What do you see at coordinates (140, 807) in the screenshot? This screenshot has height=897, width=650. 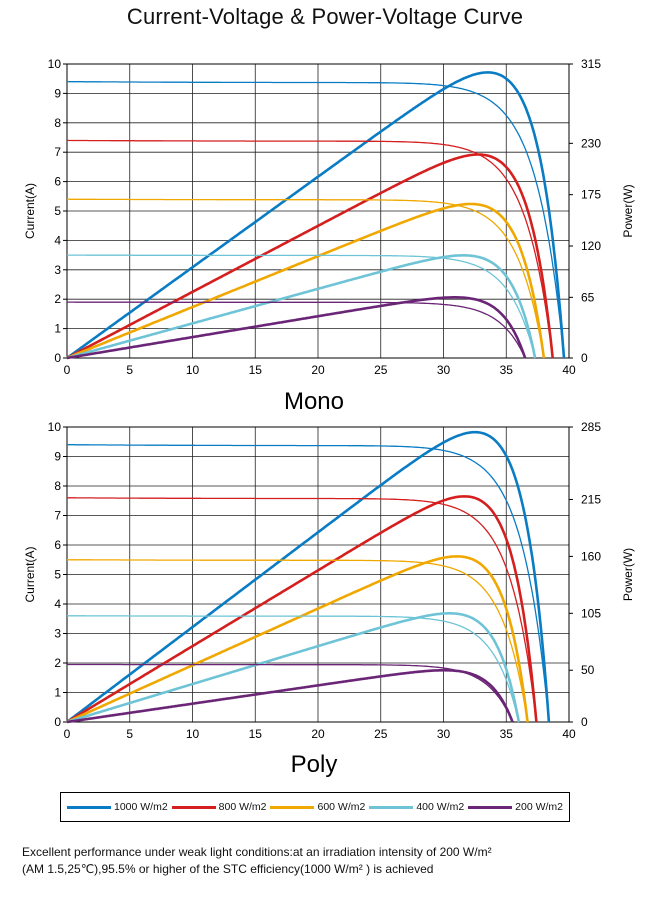 I see `legend-label: 1000 W/m2` at bounding box center [140, 807].